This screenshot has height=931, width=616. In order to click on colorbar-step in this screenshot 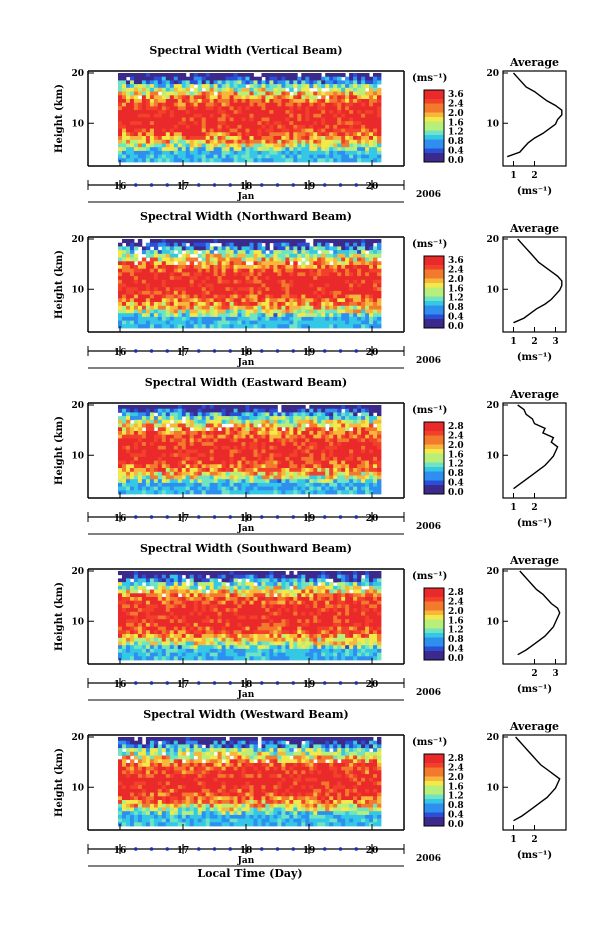, I will do `click(434, 258)`.